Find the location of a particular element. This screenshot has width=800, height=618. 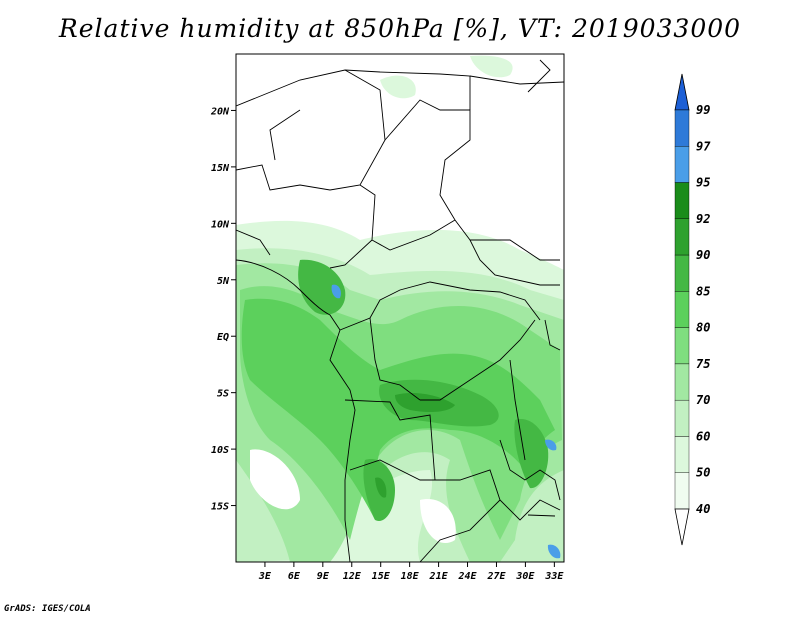

lon-tick-label: 24E is located at coordinates (467, 576).